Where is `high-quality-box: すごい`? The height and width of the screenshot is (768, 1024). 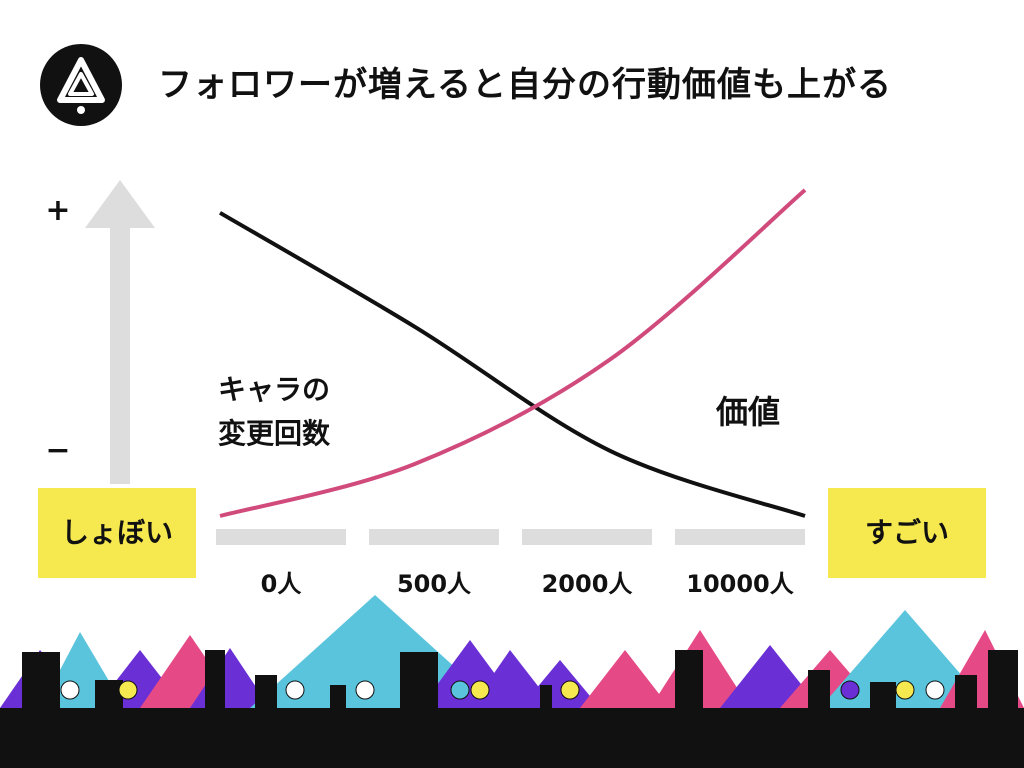 high-quality-box: すごい is located at coordinates (907, 533).